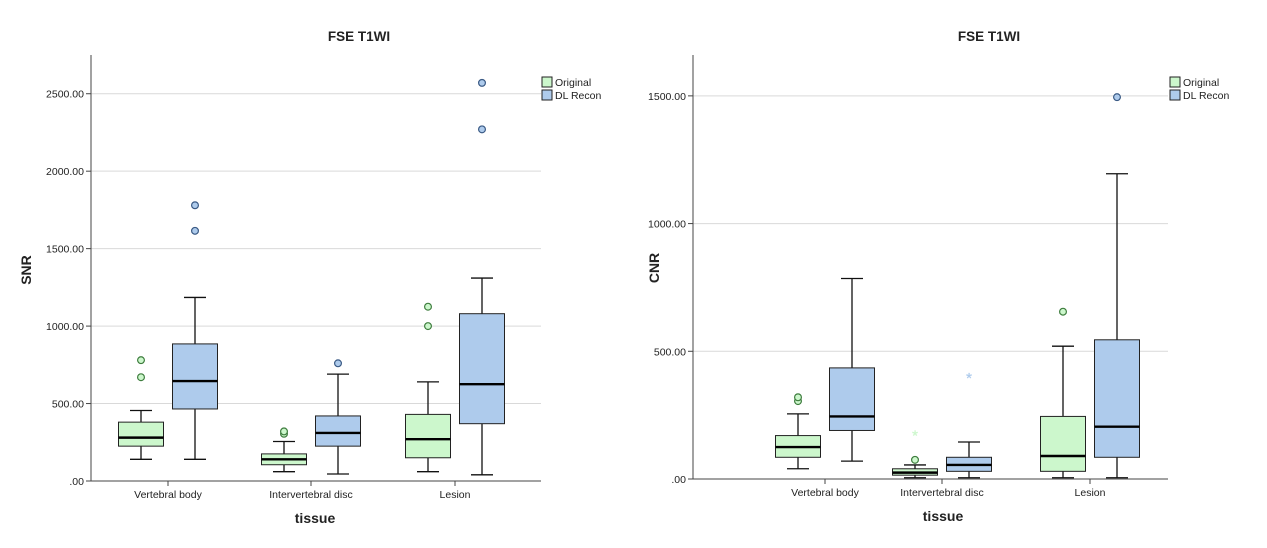 This screenshot has width=1267, height=548. What do you see at coordinates (969, 424) in the screenshot?
I see `box-dl-recon: *` at bounding box center [969, 424].